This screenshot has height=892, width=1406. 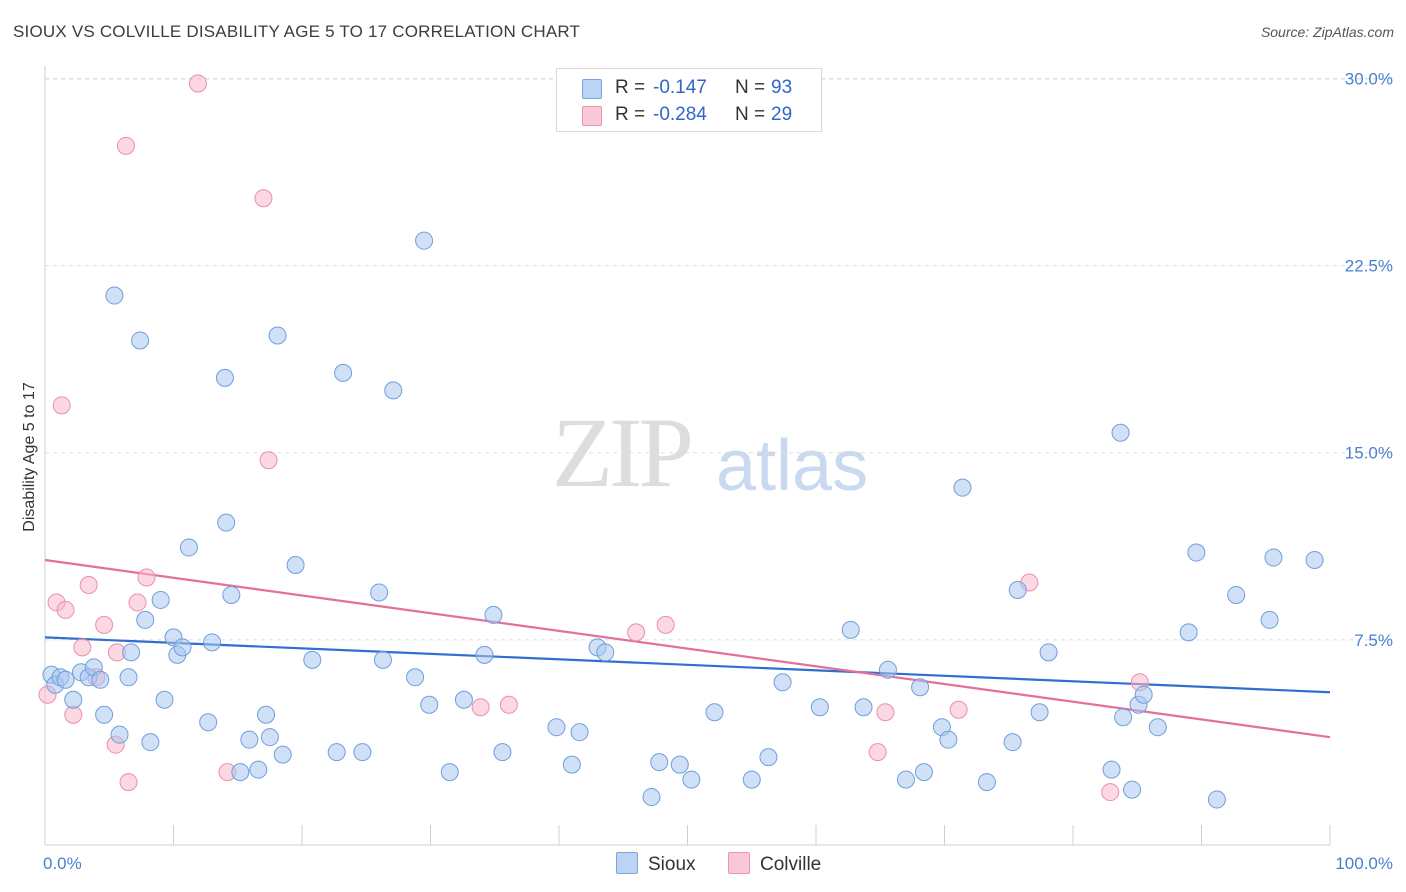 I want to click on y-tick-label: 30.0%, so click(x=1369, y=78).